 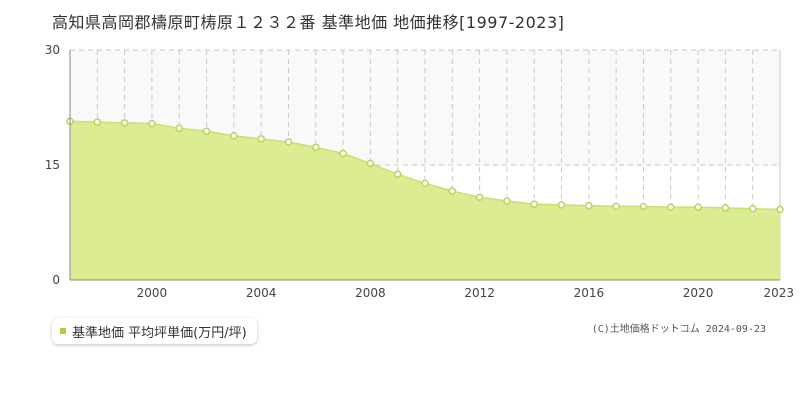 I want to click on x-tick-label: 2000, so click(x=152, y=293).